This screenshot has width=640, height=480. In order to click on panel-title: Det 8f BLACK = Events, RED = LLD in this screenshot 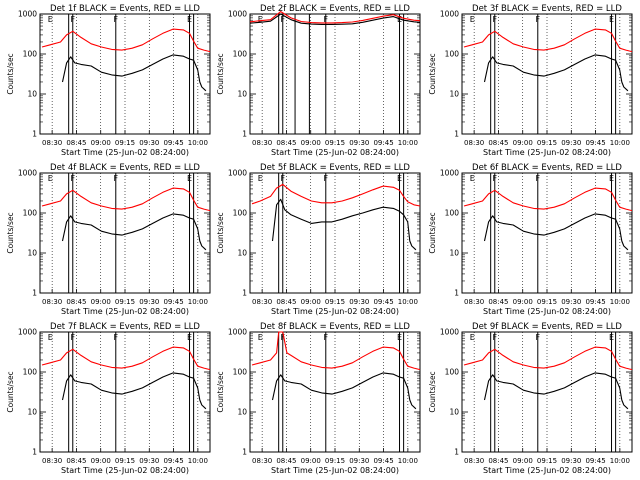, I will do `click(335, 327)`.